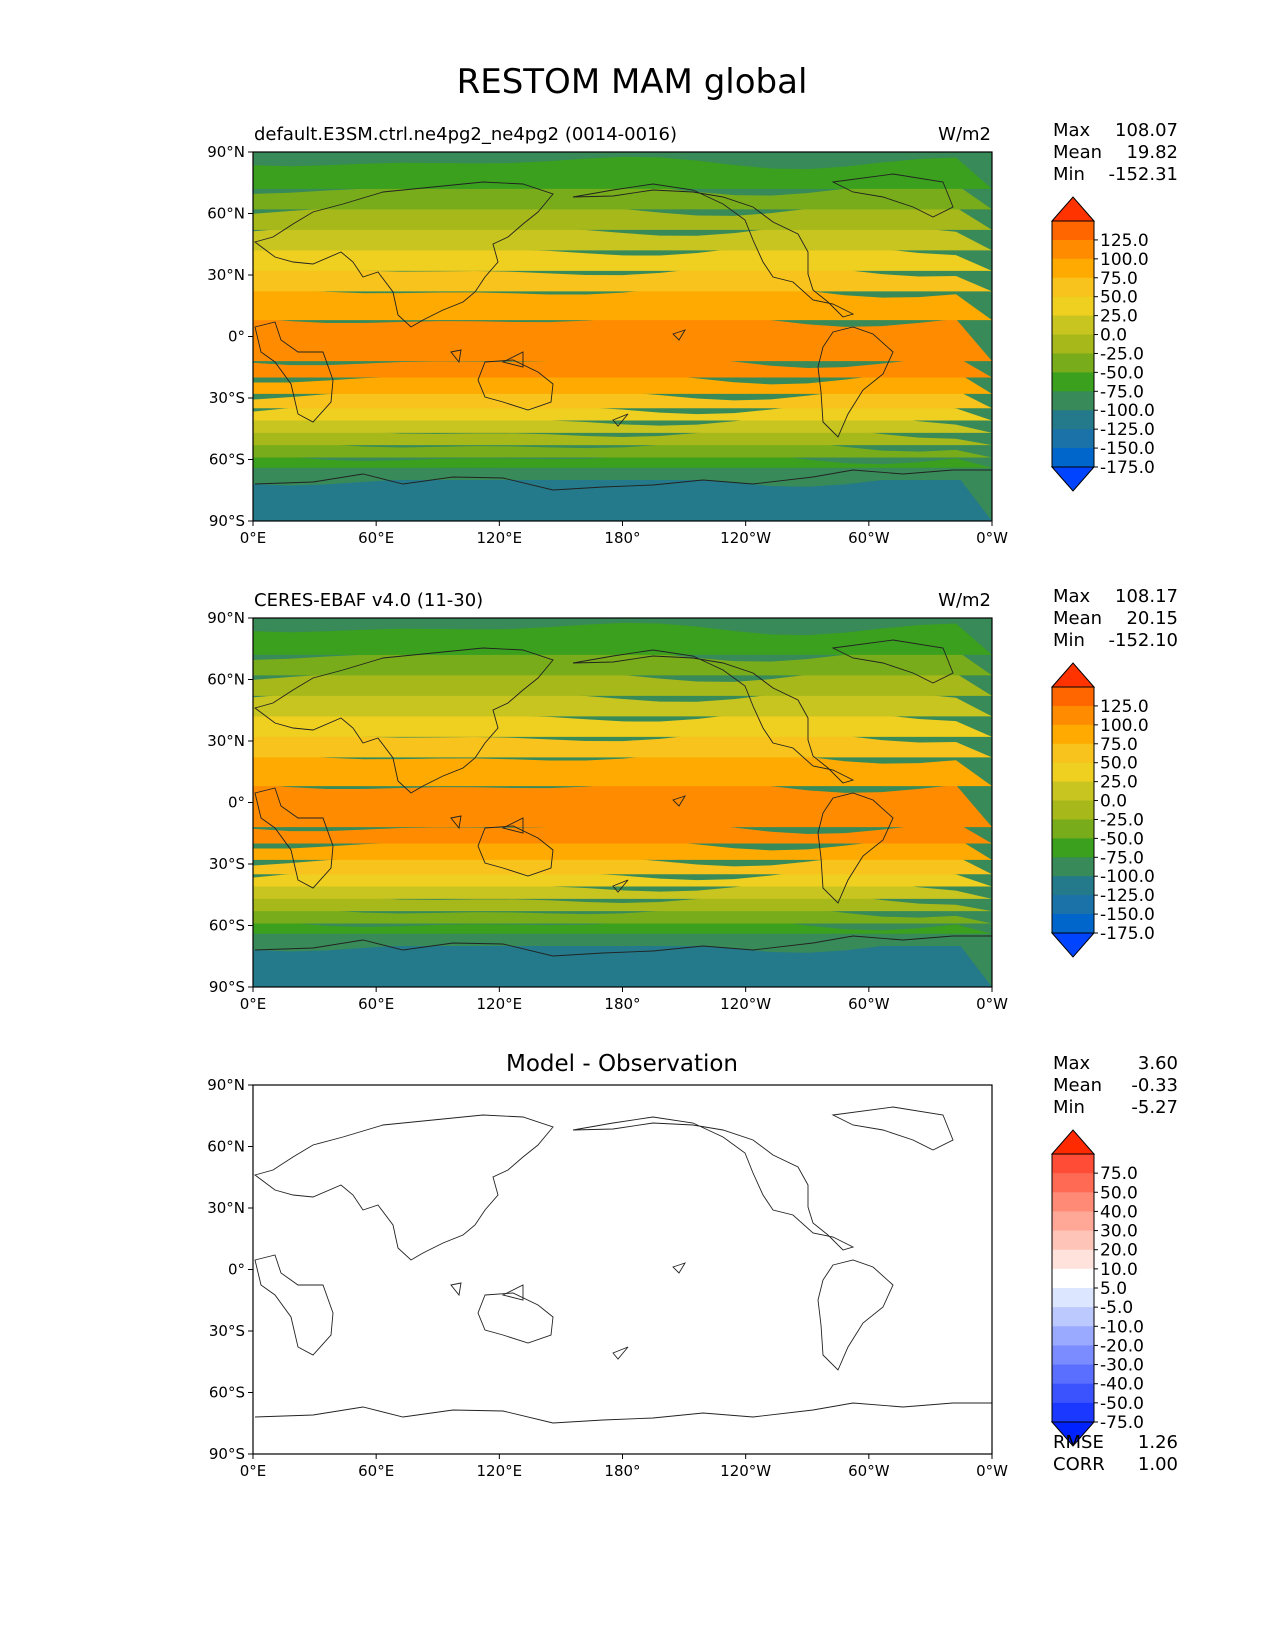  I want to click on lat-tick-label: 30°N, so click(226, 275).